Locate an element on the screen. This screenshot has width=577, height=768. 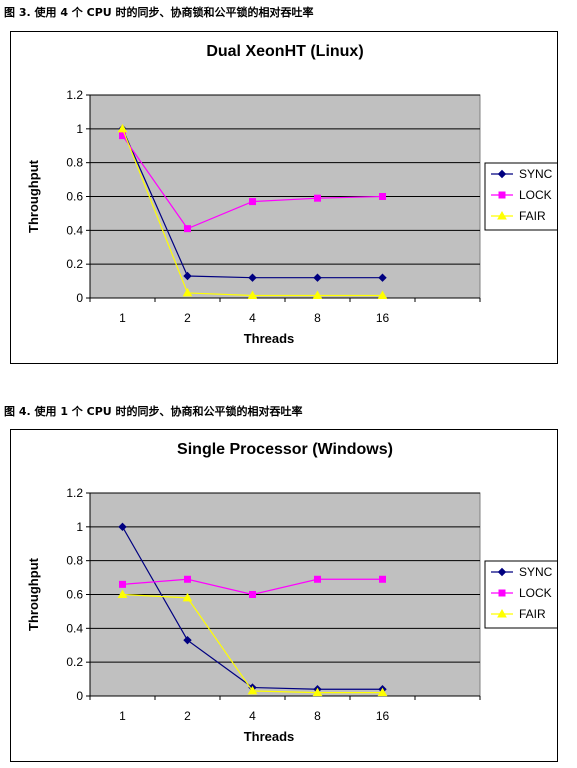
figure-3-caption: 图 3. 使用 4 个 CPU 时的同步、协商锁和公平锁的相对吞吐率 is located at coordinates (159, 12).